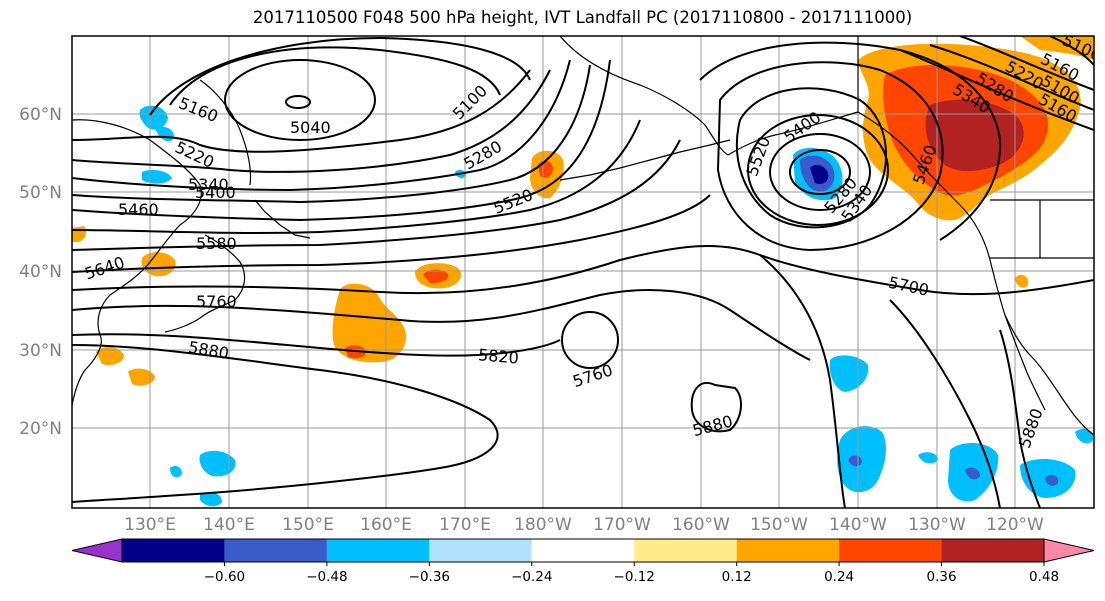 This screenshot has width=1105, height=601. Describe the element at coordinates (645, 160) in the screenshot. I see `coast-aleutians` at that location.